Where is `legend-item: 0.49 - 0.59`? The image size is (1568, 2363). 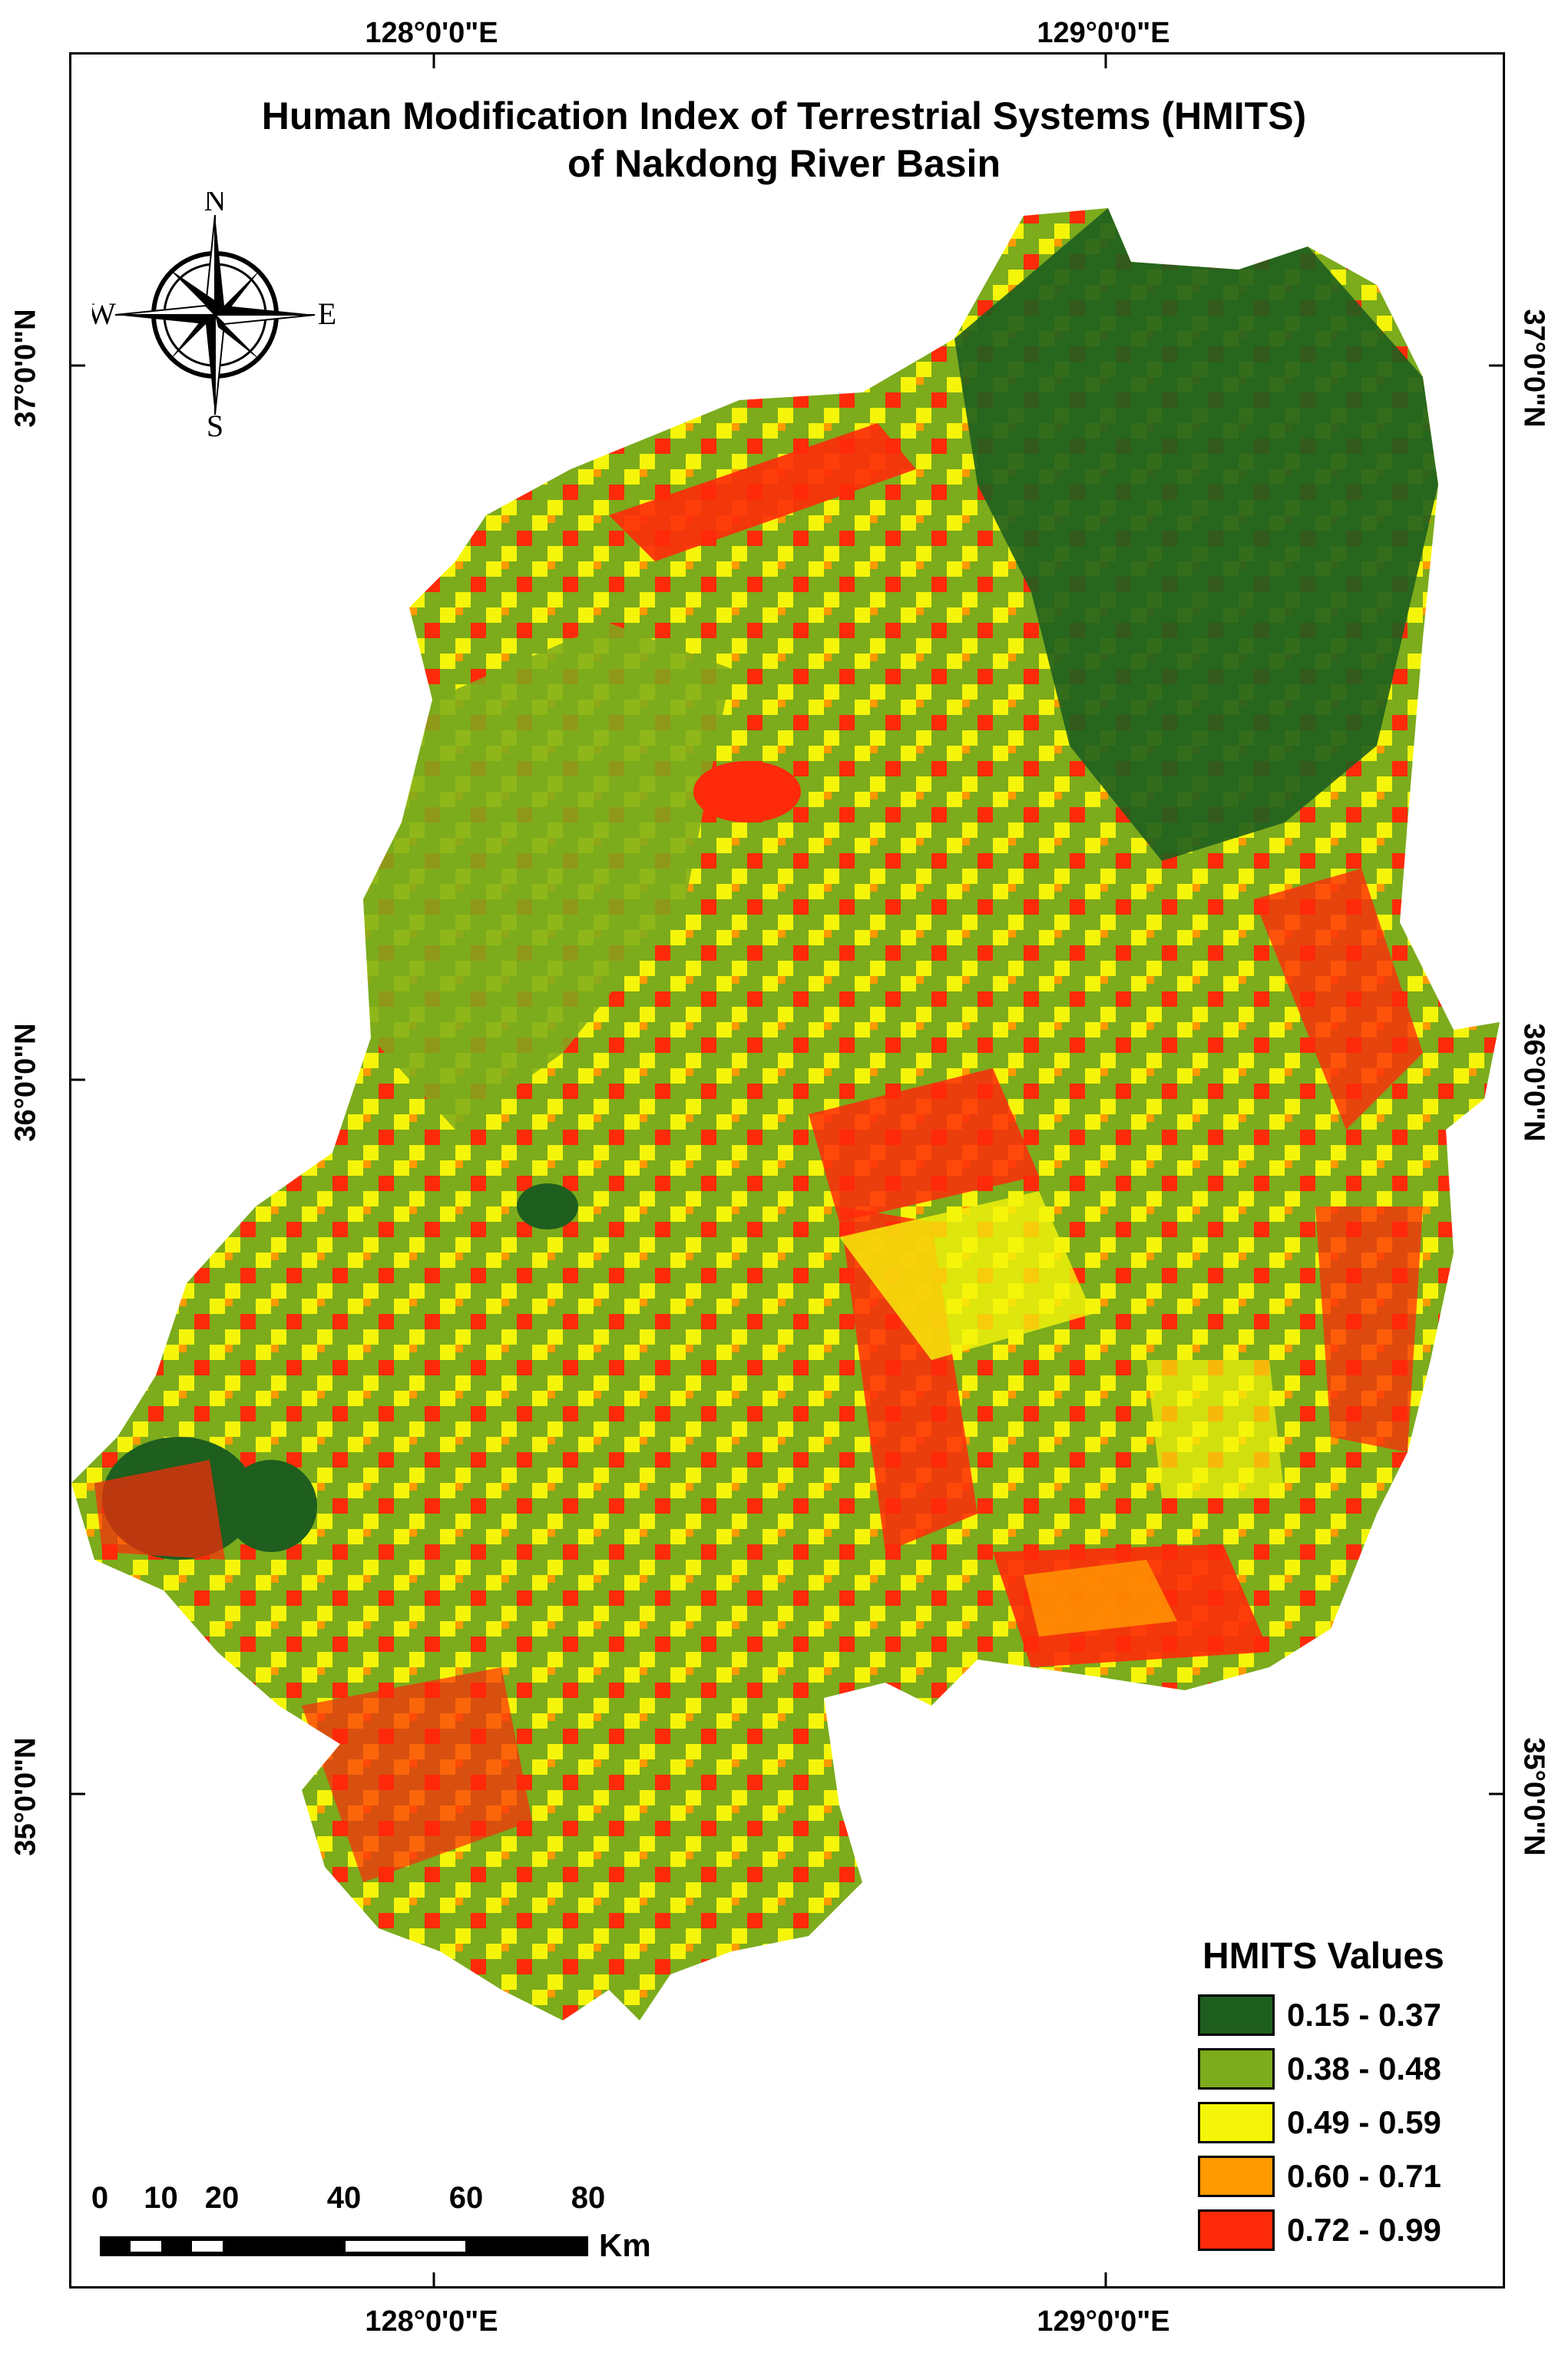 legend-item: 0.49 - 0.59 is located at coordinates (1321, 2123).